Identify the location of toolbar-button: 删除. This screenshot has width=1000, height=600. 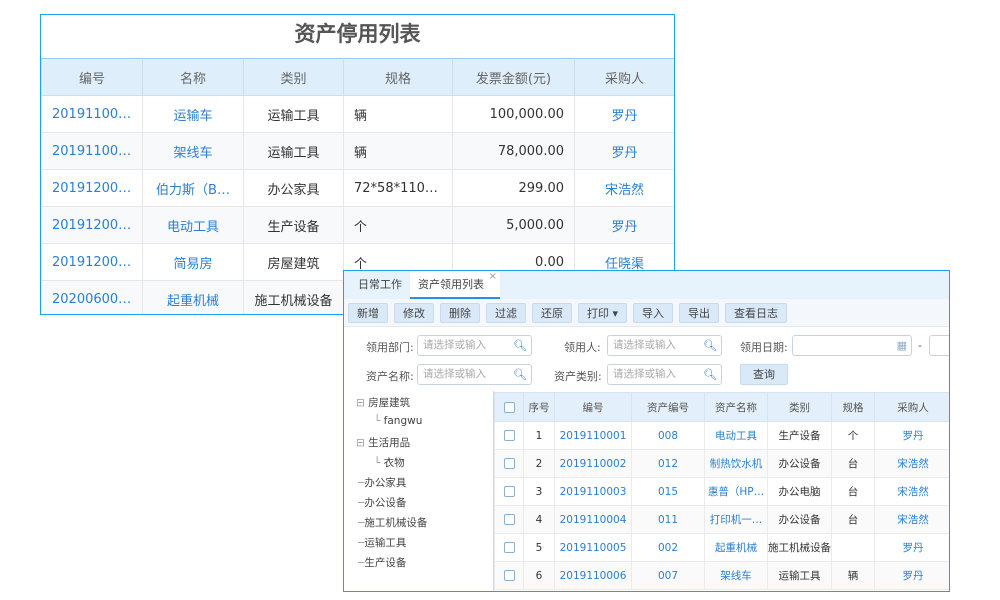
(460, 312).